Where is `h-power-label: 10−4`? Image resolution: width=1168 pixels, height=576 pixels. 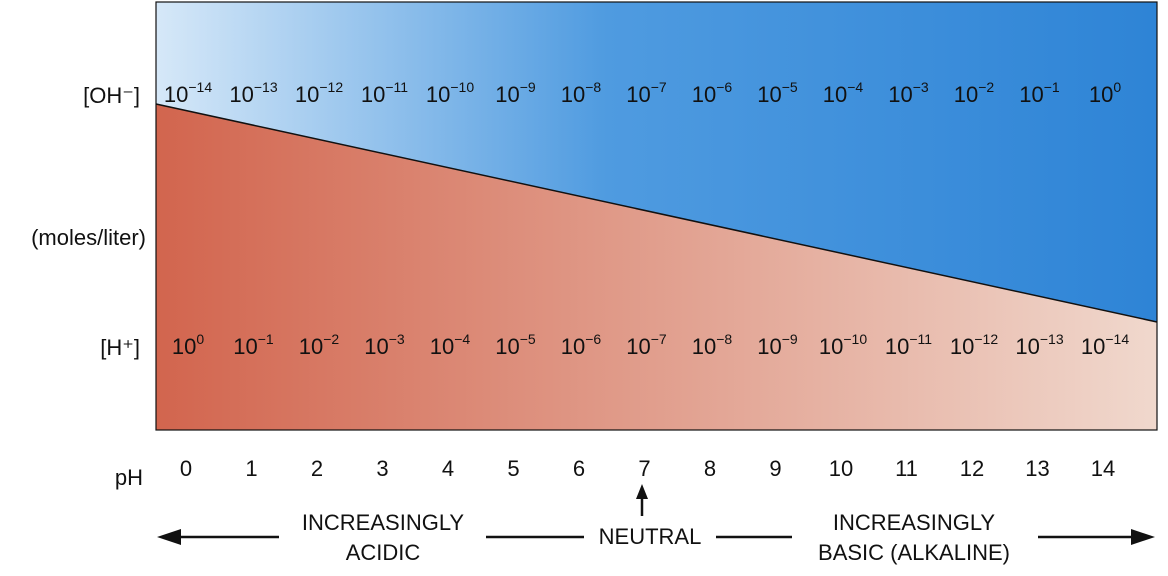
h-power-label: 10−4 is located at coordinates (450, 345).